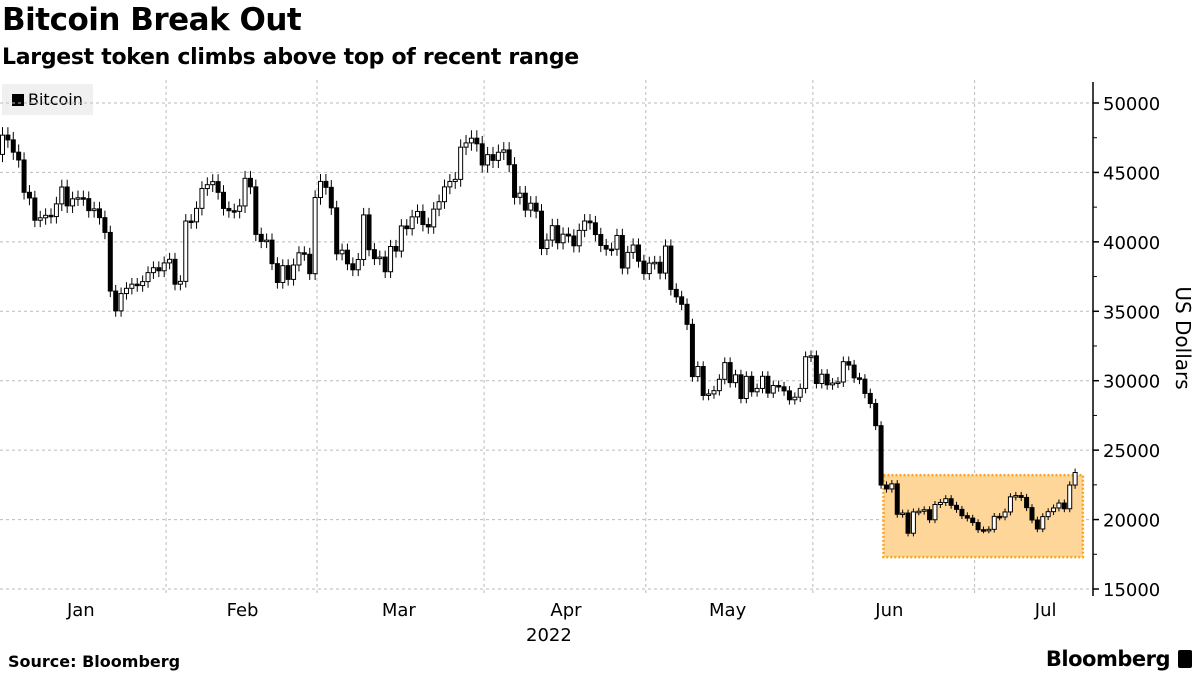 The image size is (1200, 675). What do you see at coordinates (566, 610) in the screenshot?
I see `x-month-label: Apr` at bounding box center [566, 610].